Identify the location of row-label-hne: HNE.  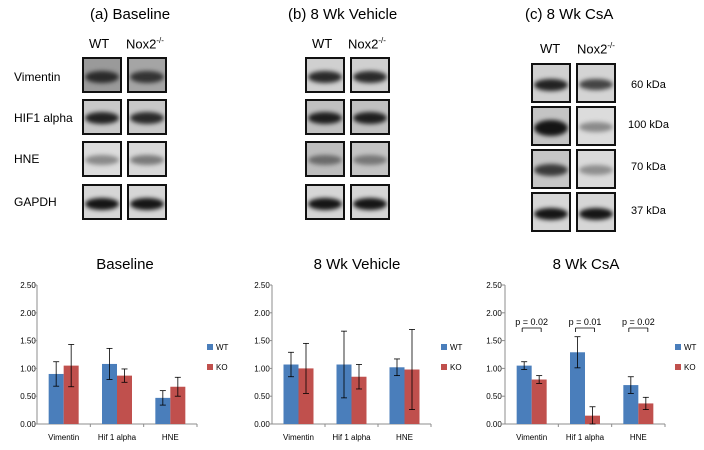
(27, 159).